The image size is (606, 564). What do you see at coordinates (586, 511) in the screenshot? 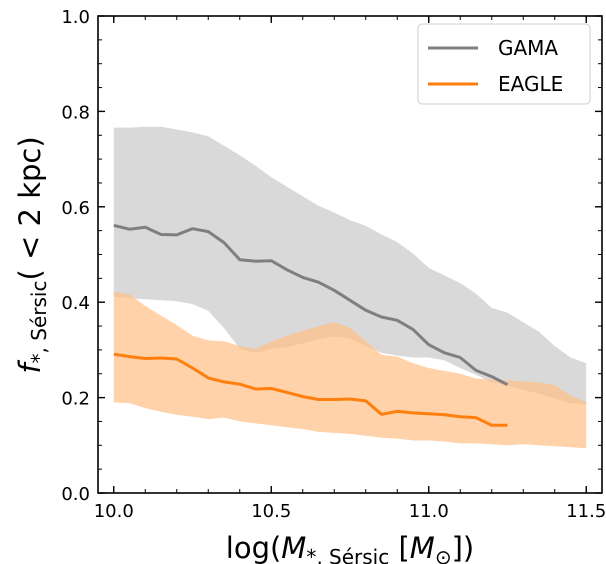
I see `x-tick-label: 11.5` at bounding box center [586, 511].